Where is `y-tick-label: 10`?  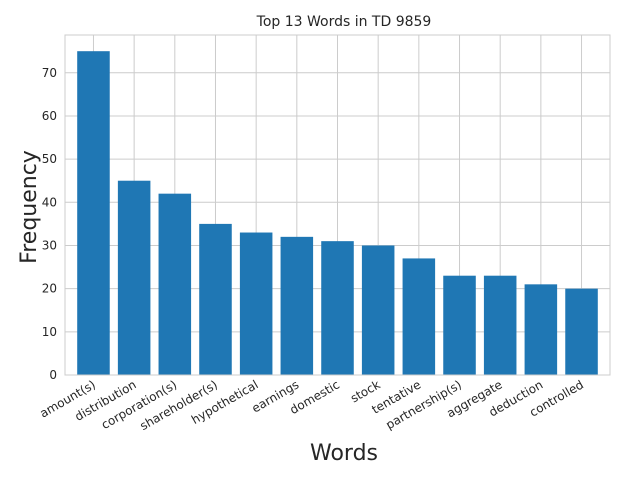
y-tick-label: 10 is located at coordinates (49, 332).